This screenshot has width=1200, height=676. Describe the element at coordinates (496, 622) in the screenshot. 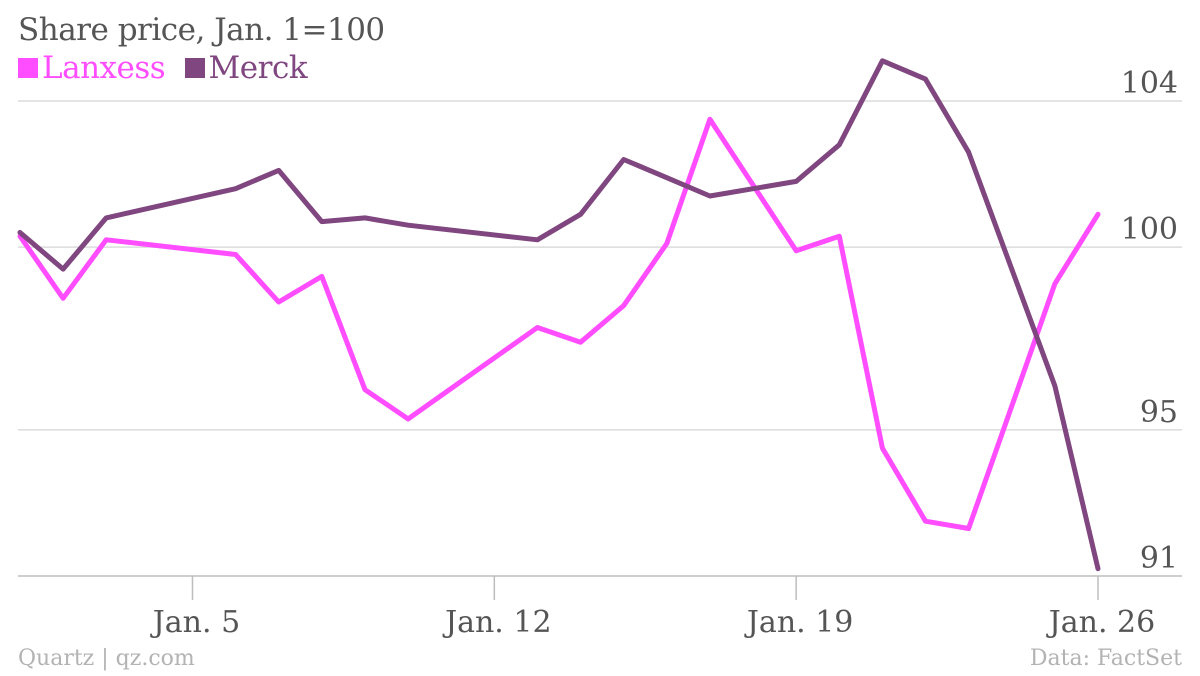

I see `x-tick-label: Jan. 12` at that location.